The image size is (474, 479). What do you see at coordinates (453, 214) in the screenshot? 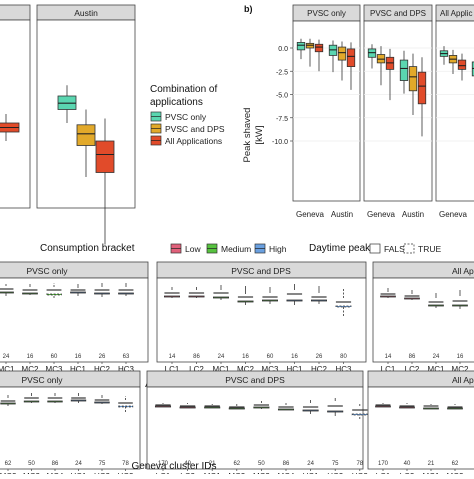
I see `xtick-b-3-1: Geneva` at bounding box center [453, 214].